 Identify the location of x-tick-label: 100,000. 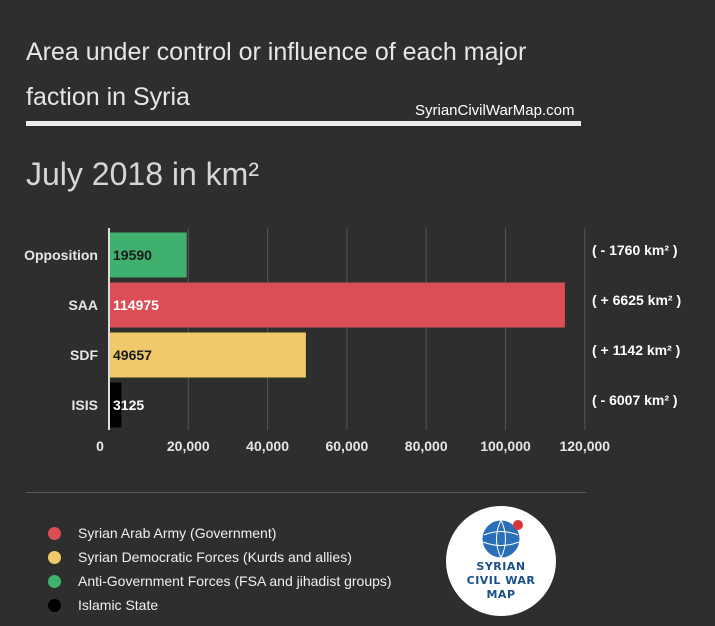
(505, 446).